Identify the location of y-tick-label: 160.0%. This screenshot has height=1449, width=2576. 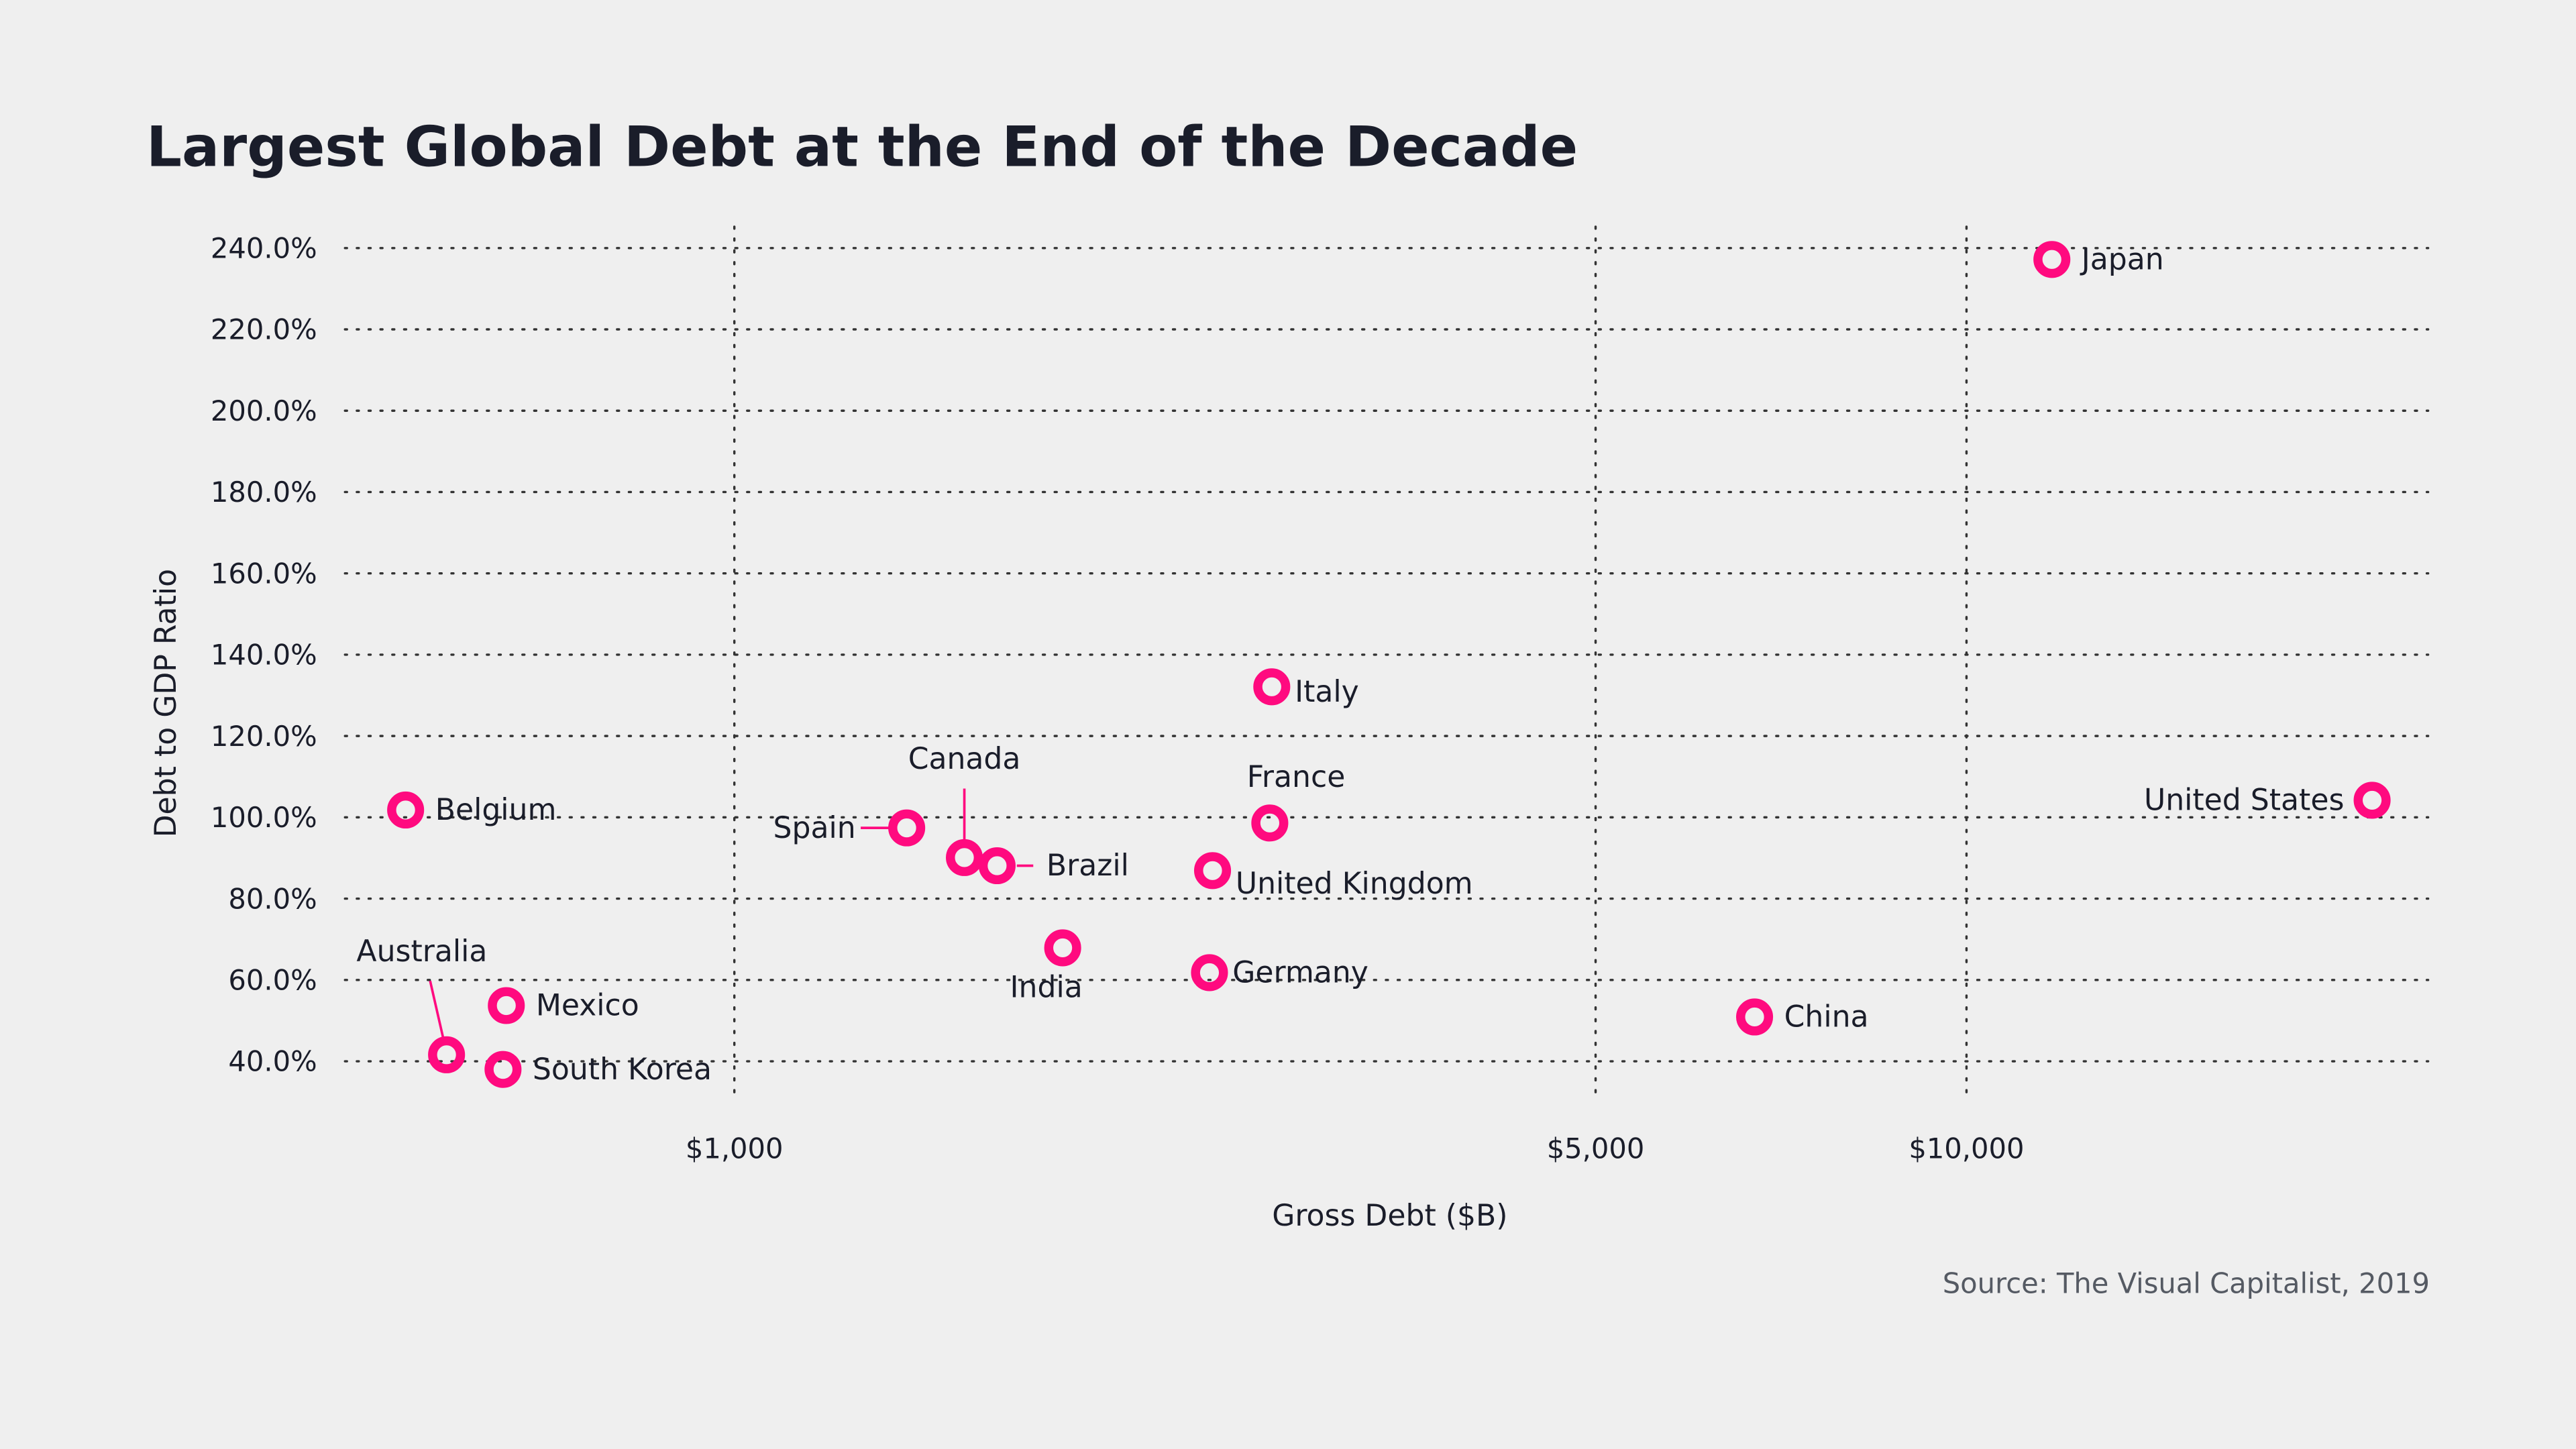
(264, 573).